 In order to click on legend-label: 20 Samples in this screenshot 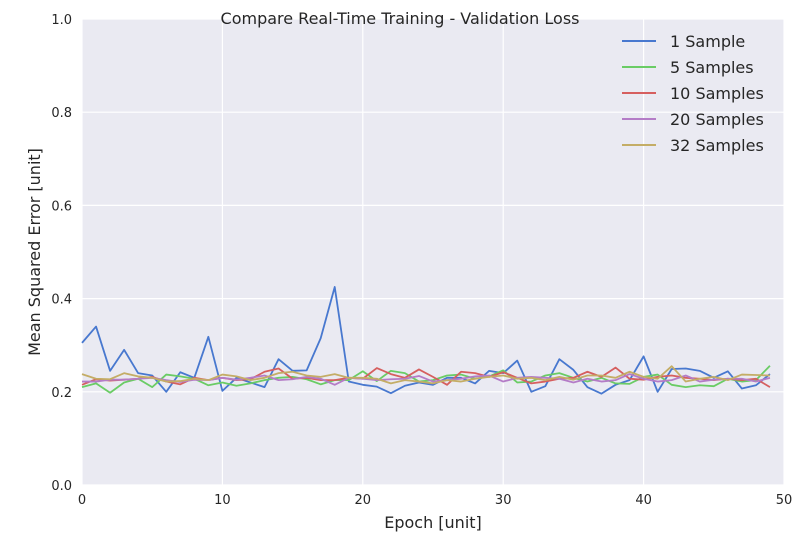, I will do `click(717, 119)`.